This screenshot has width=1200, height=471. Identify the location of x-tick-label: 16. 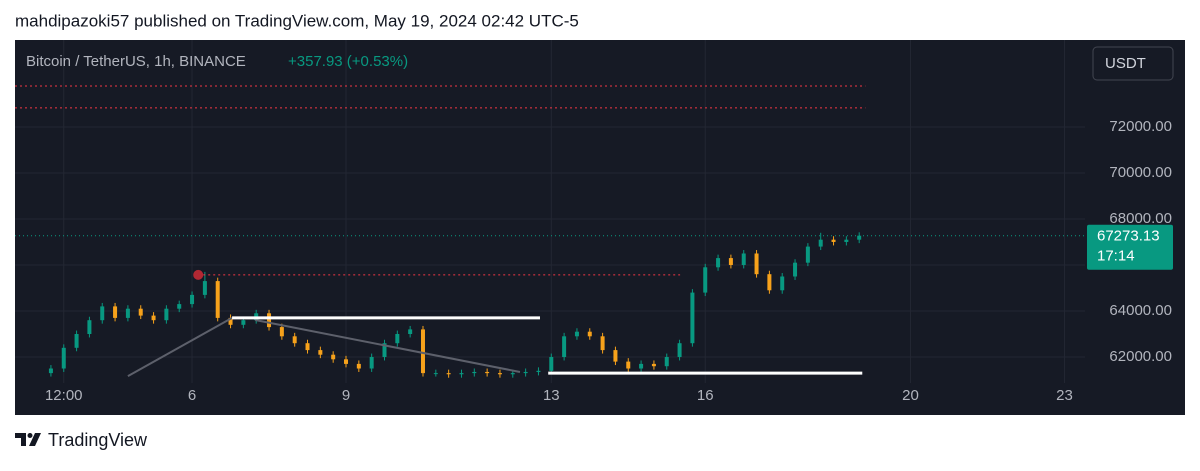
(705, 395).